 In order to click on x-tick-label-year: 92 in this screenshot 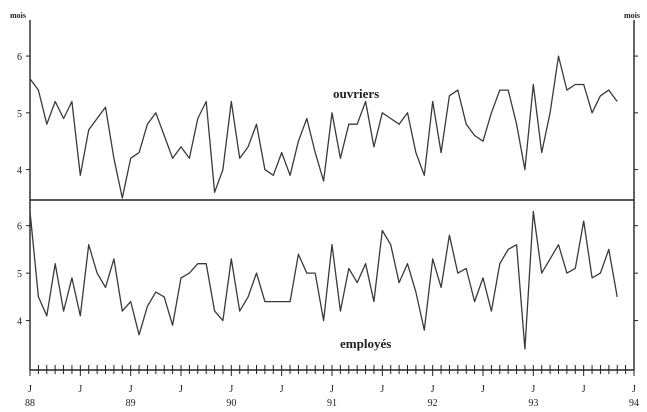, I will do `click(433, 403)`.